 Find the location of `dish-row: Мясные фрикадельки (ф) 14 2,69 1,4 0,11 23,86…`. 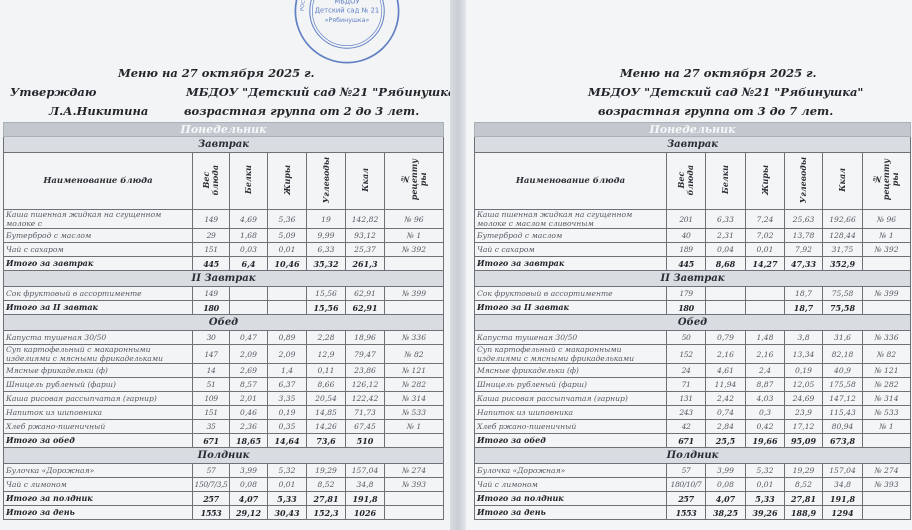

dish-row: Мясные фрикадельки (ф) 14 2,69 1,4 0,11 23,86… is located at coordinates (224, 370).